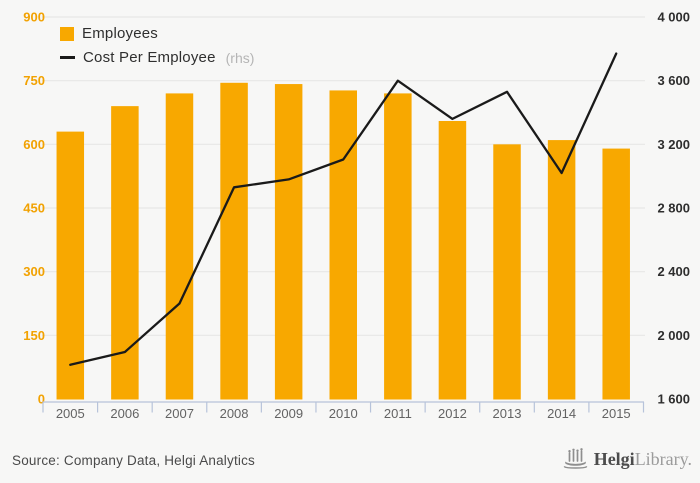 This screenshot has width=700, height=483. I want to click on right-axis-label-1 600: 1 600, so click(673, 399).